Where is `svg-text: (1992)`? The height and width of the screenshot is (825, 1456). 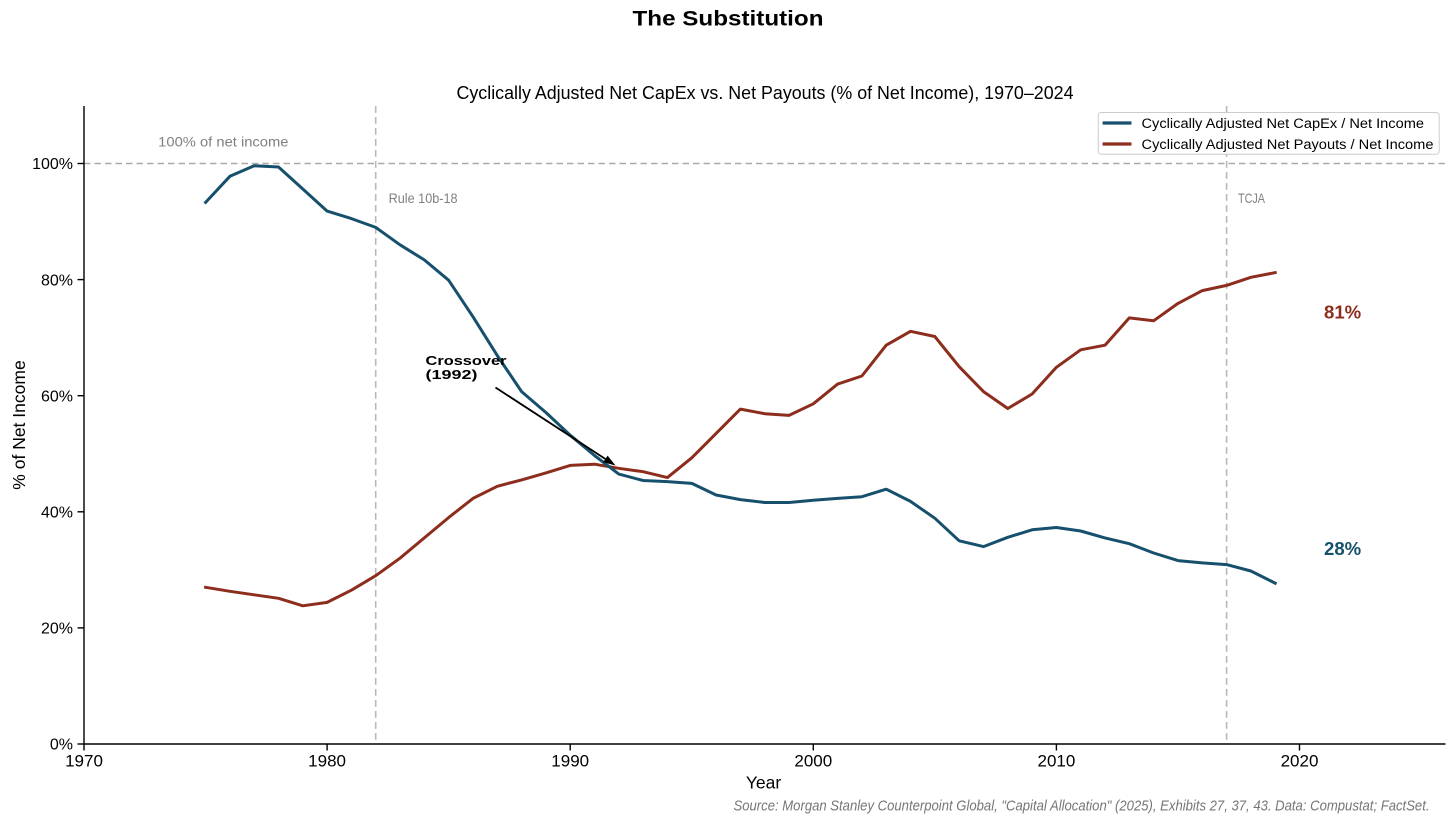 svg-text: (1992) is located at coordinates (452, 374).